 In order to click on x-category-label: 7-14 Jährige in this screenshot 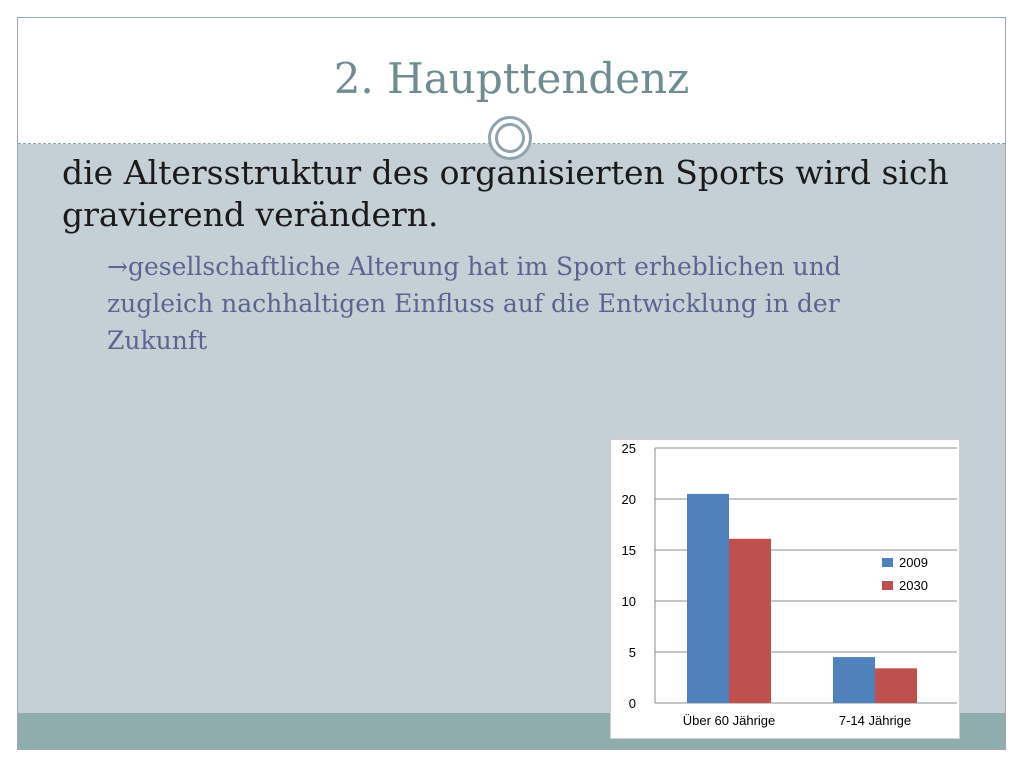, I will do `click(875, 720)`.